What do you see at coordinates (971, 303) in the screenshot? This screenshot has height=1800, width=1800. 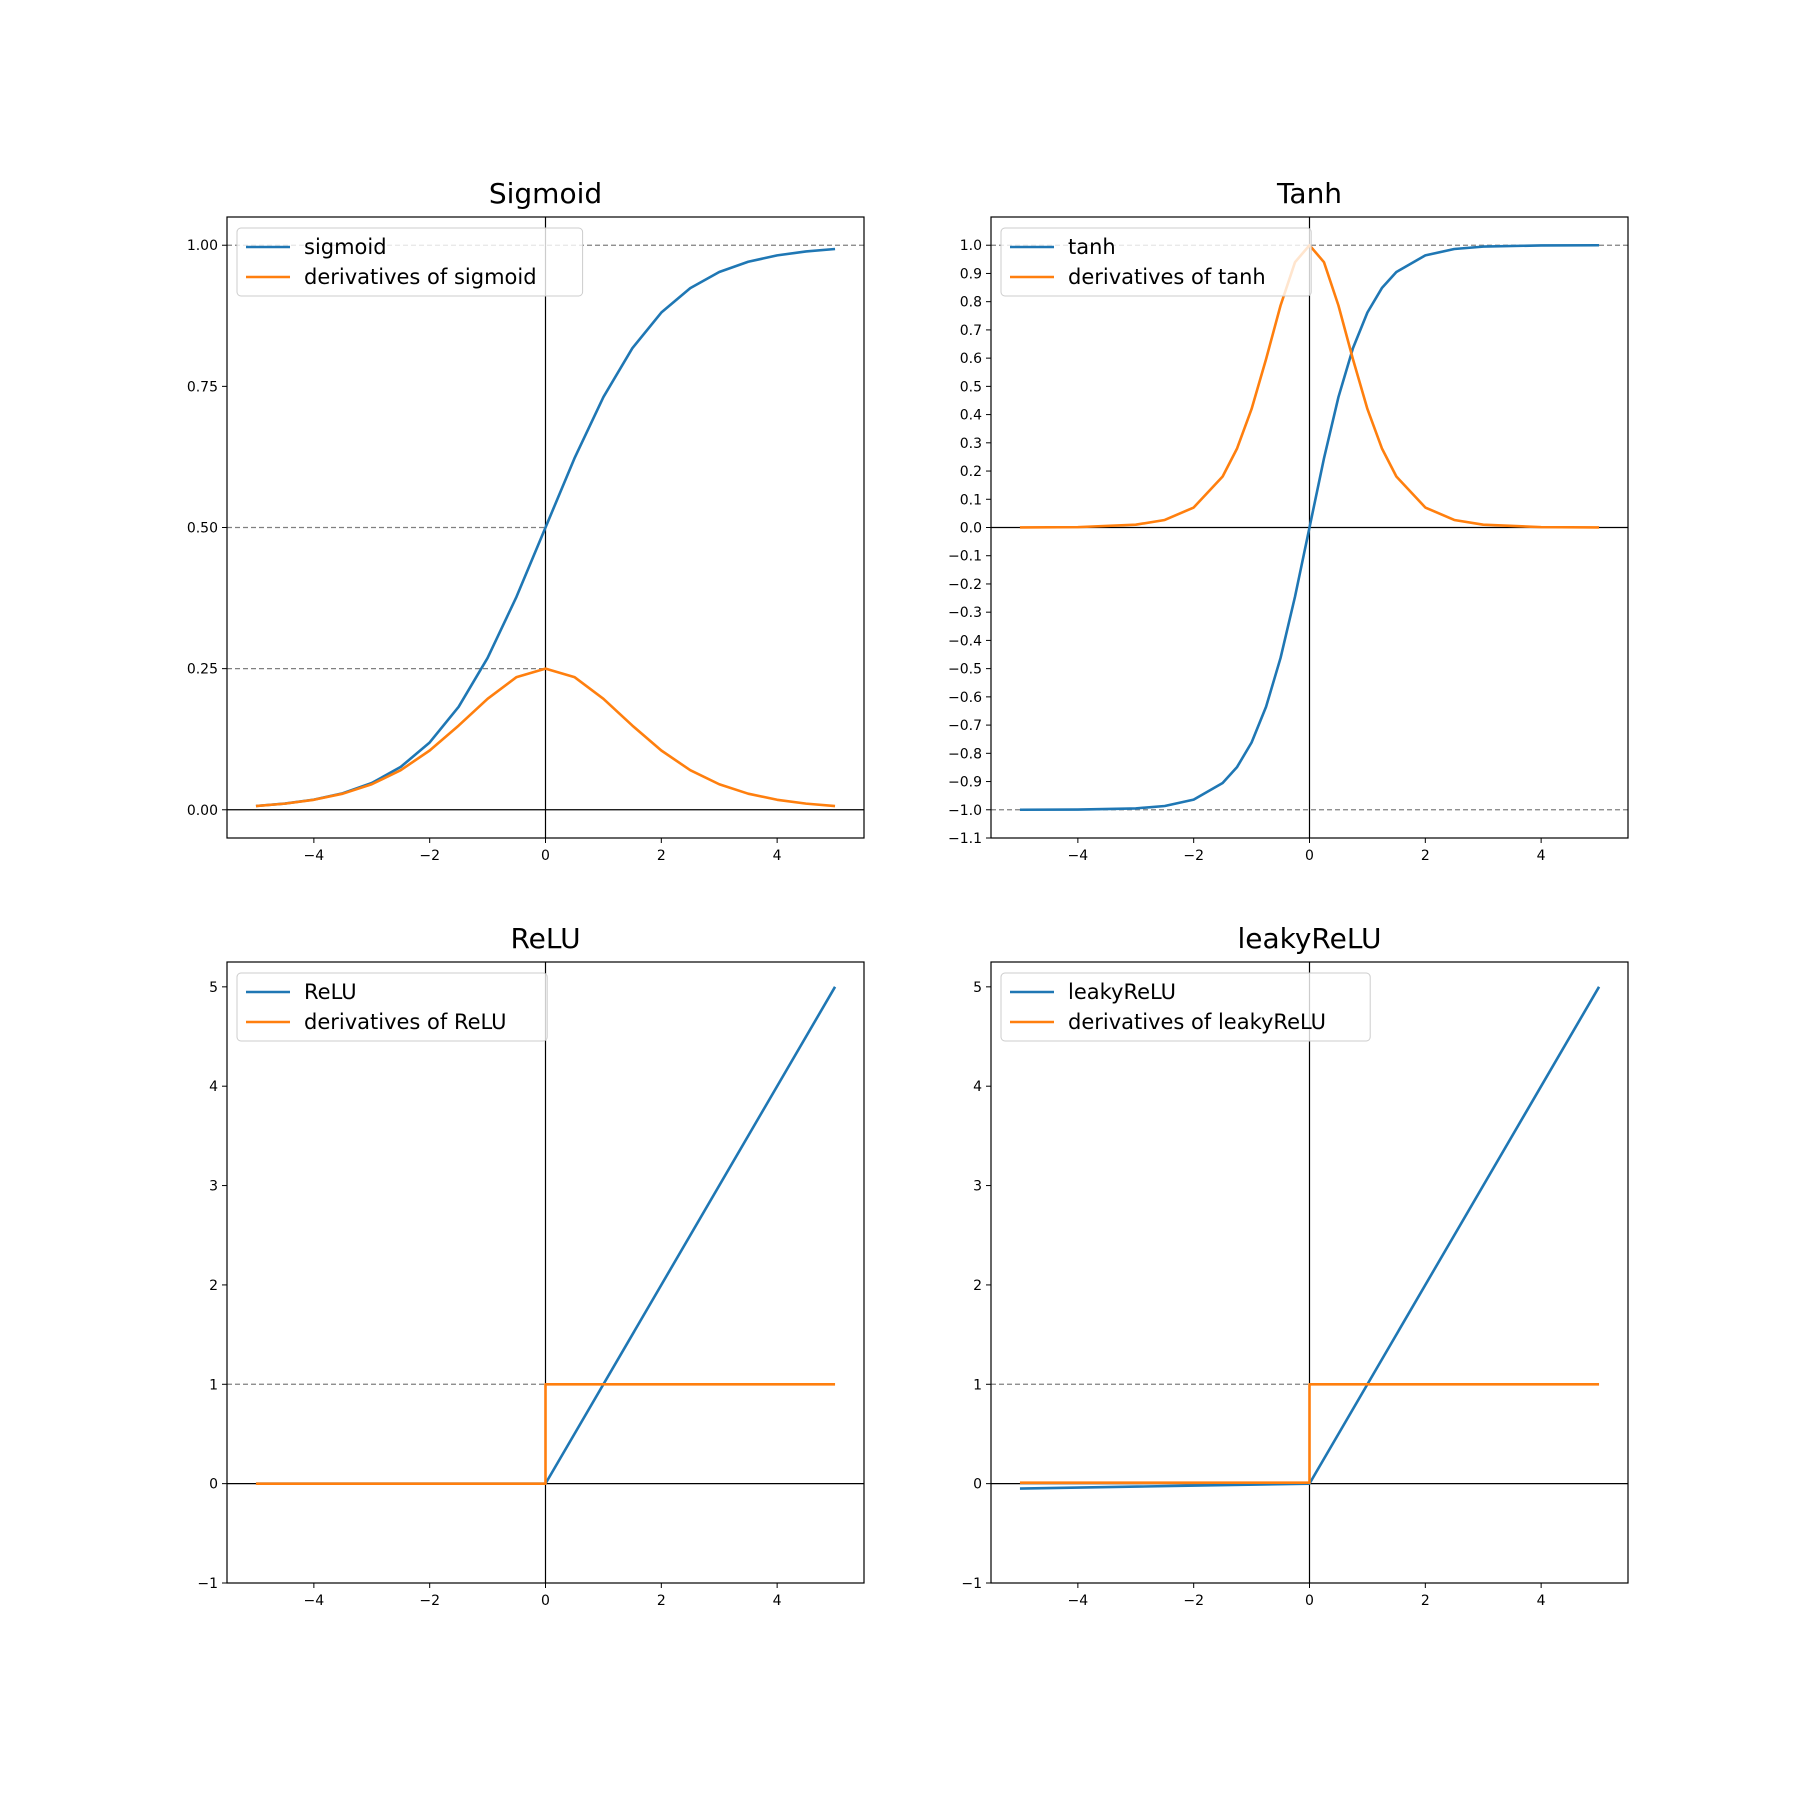 I see `y-tick-label: 0.8` at bounding box center [971, 303].